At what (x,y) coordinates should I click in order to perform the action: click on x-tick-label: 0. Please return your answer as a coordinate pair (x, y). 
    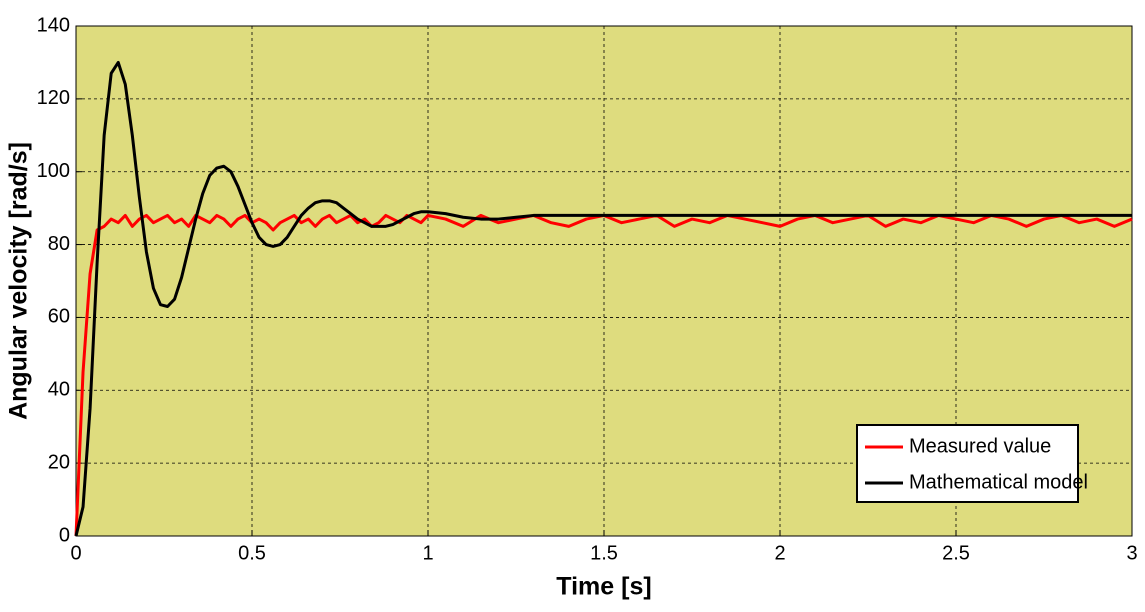
    Looking at the image, I should click on (75, 553).